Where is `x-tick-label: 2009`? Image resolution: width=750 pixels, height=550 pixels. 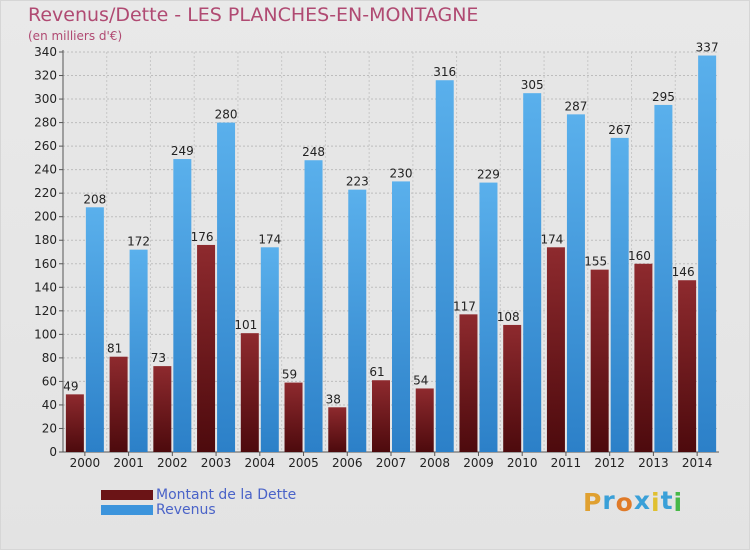 x-tick-label: 2009 is located at coordinates (478, 463).